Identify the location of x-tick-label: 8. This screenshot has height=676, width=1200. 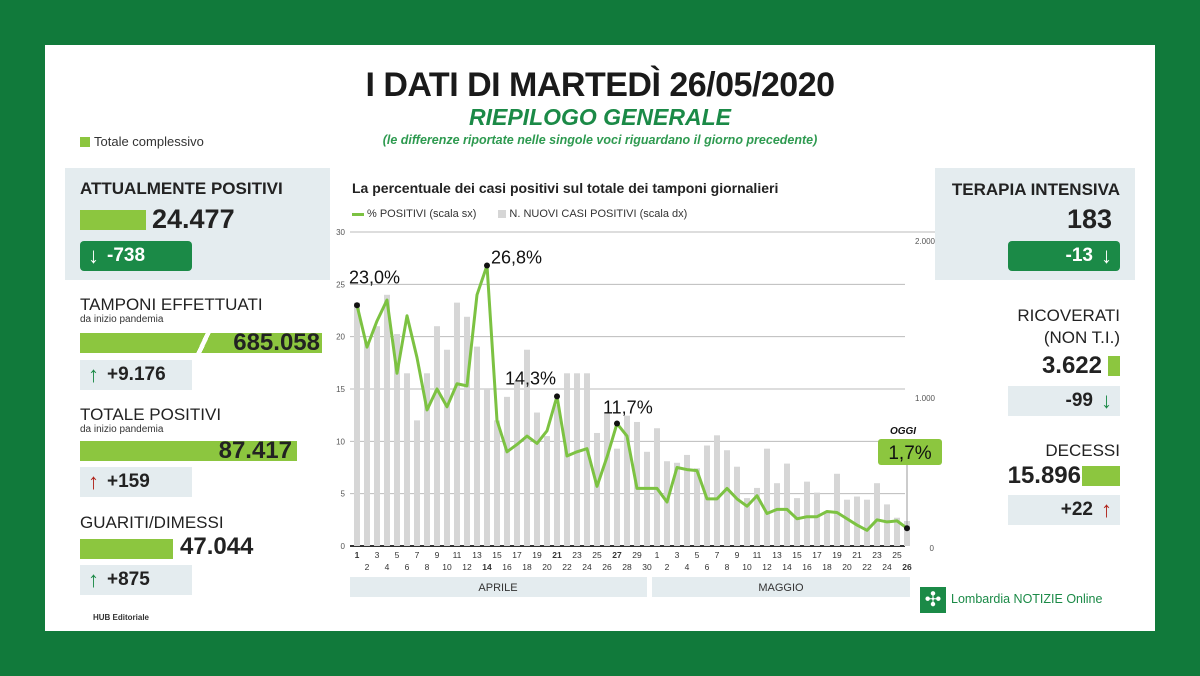
(727, 567).